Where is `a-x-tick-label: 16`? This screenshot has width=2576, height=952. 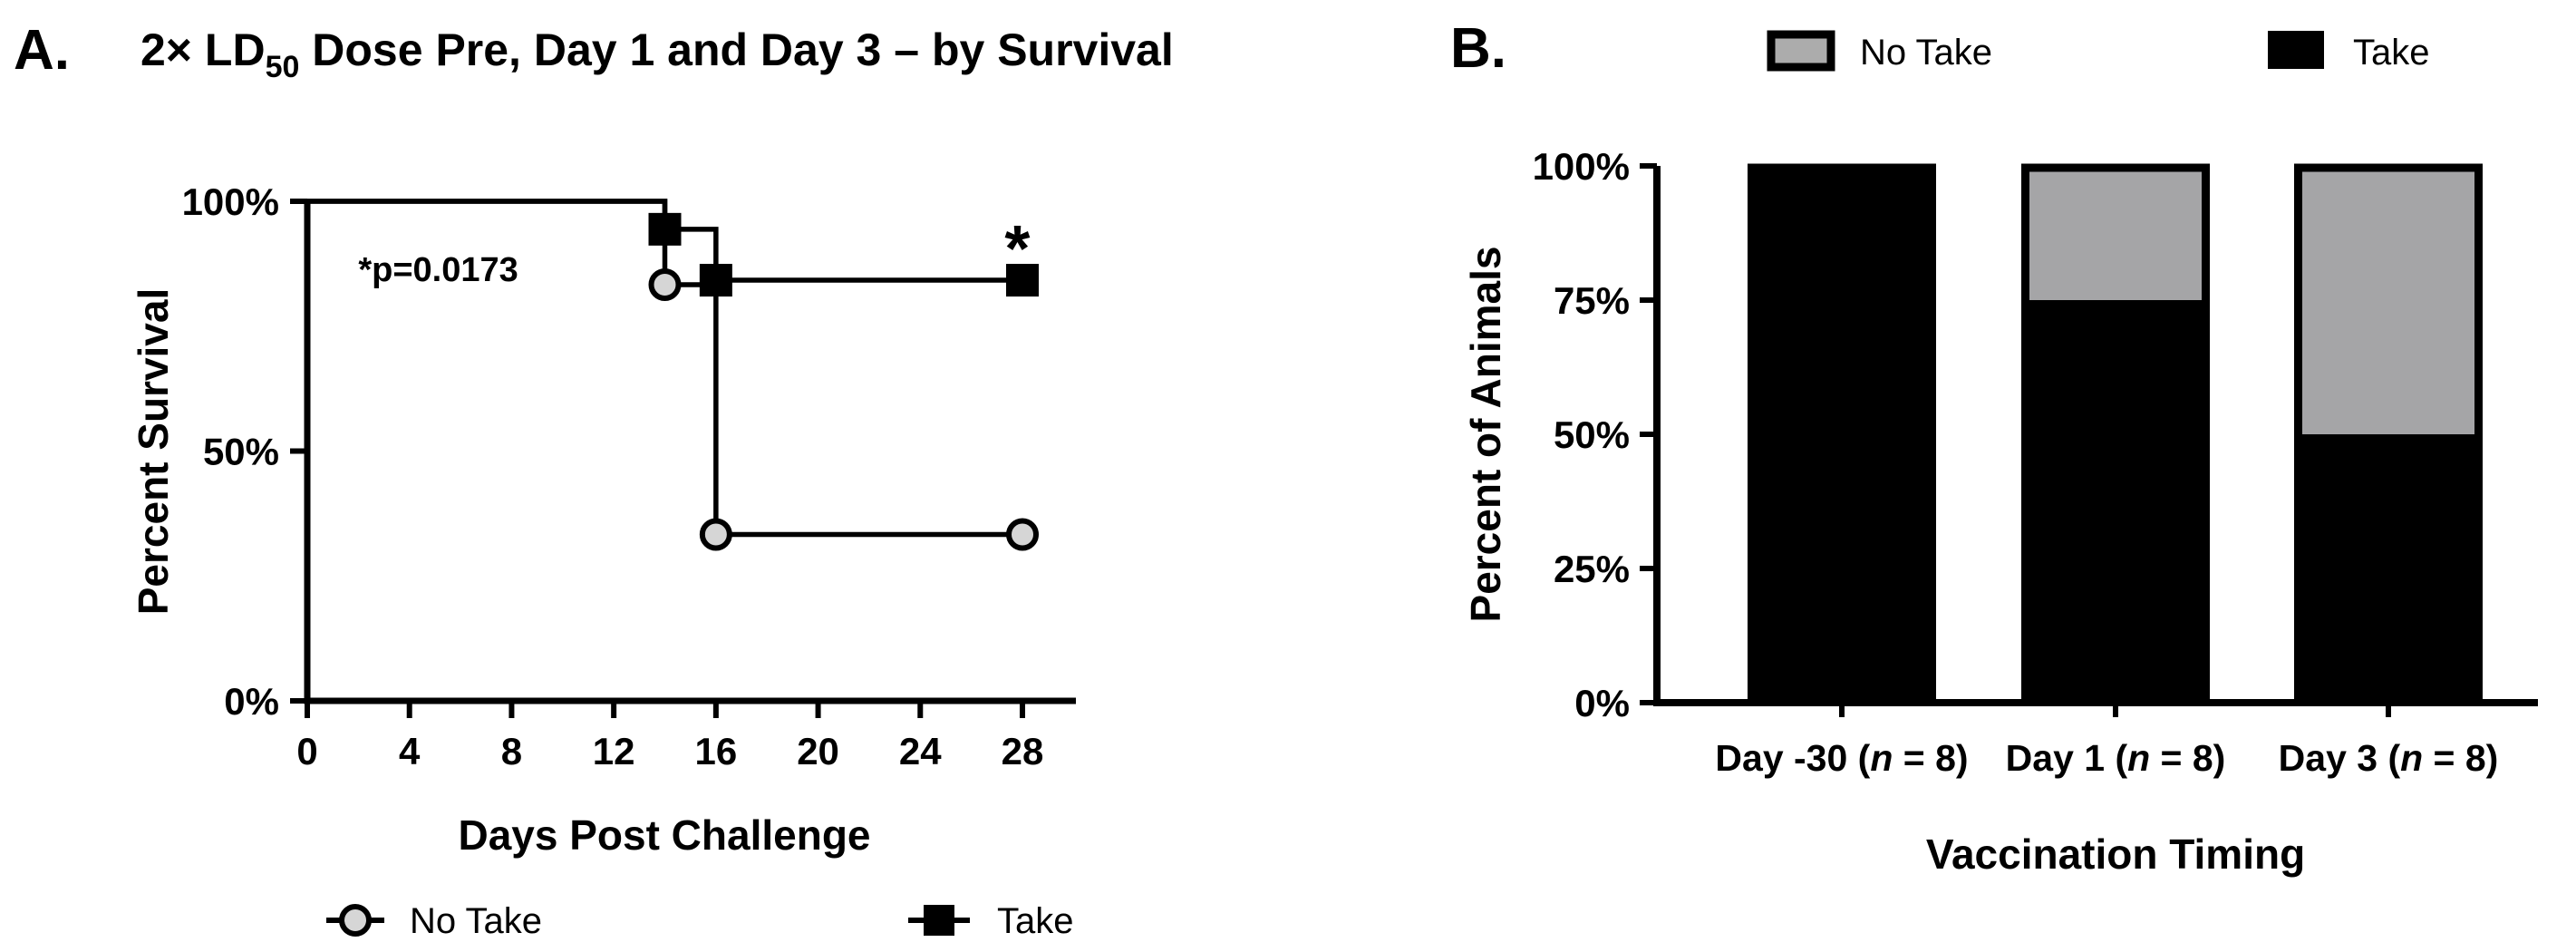 a-x-tick-label: 16 is located at coordinates (715, 751).